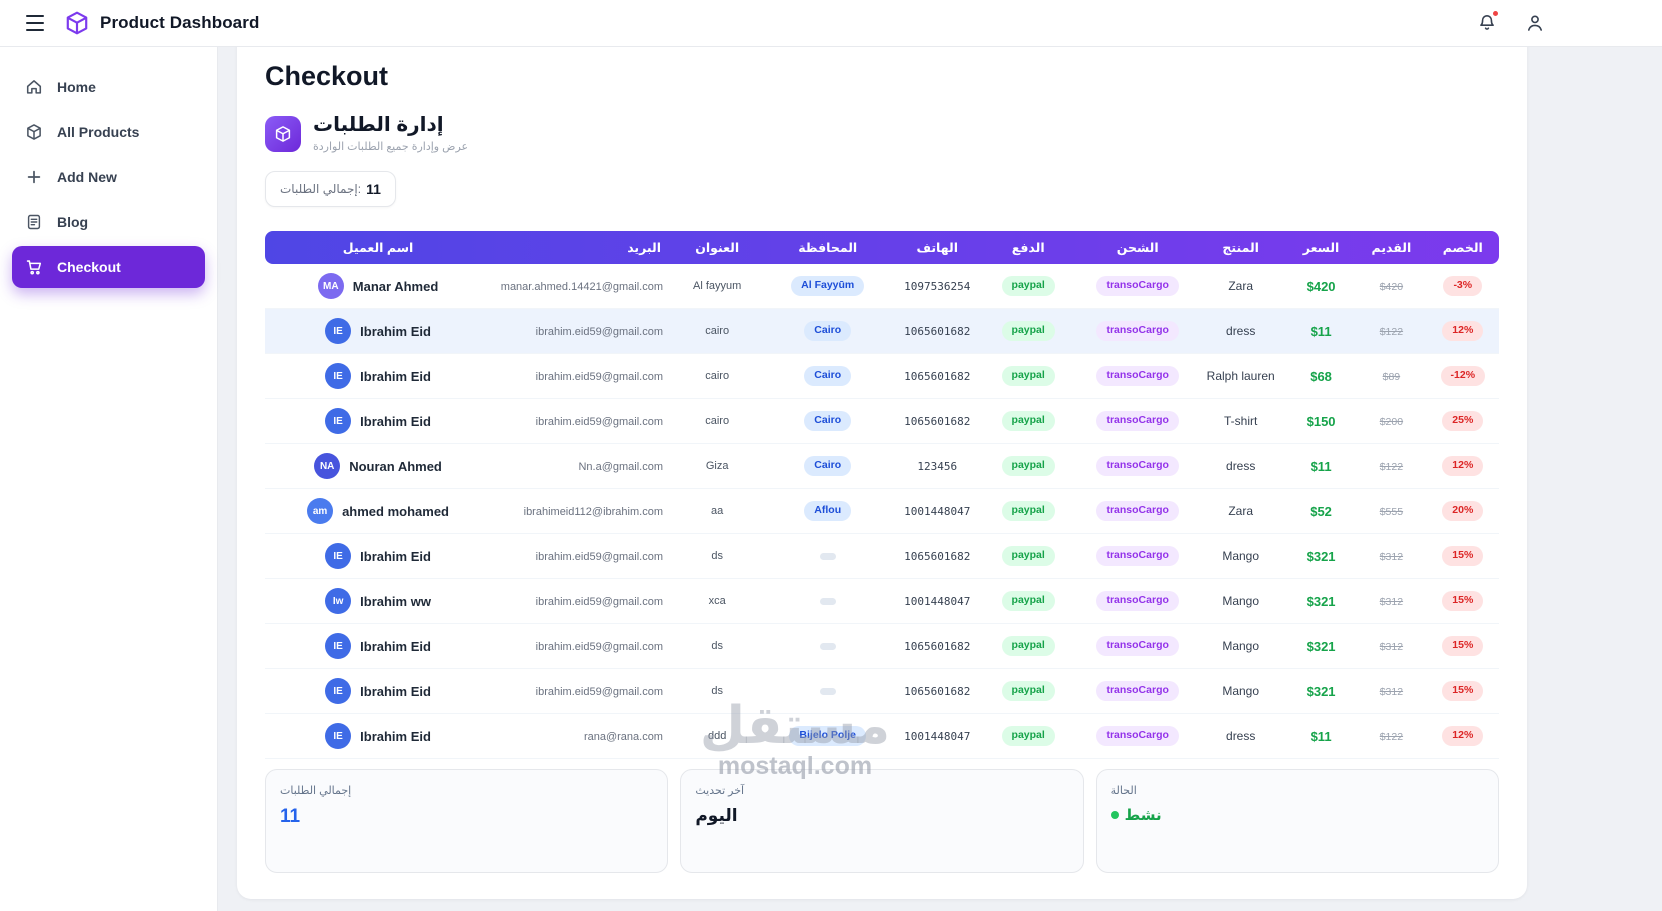 This screenshot has width=1662, height=911. I want to click on old-price-cell: $312, so click(1391, 692).